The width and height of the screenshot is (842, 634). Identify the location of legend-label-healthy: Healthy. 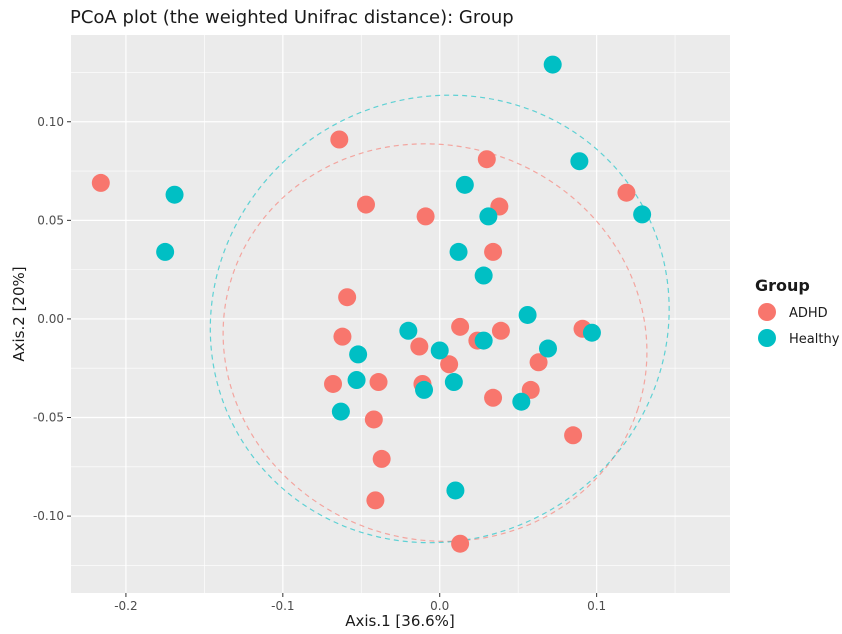
(814, 339).